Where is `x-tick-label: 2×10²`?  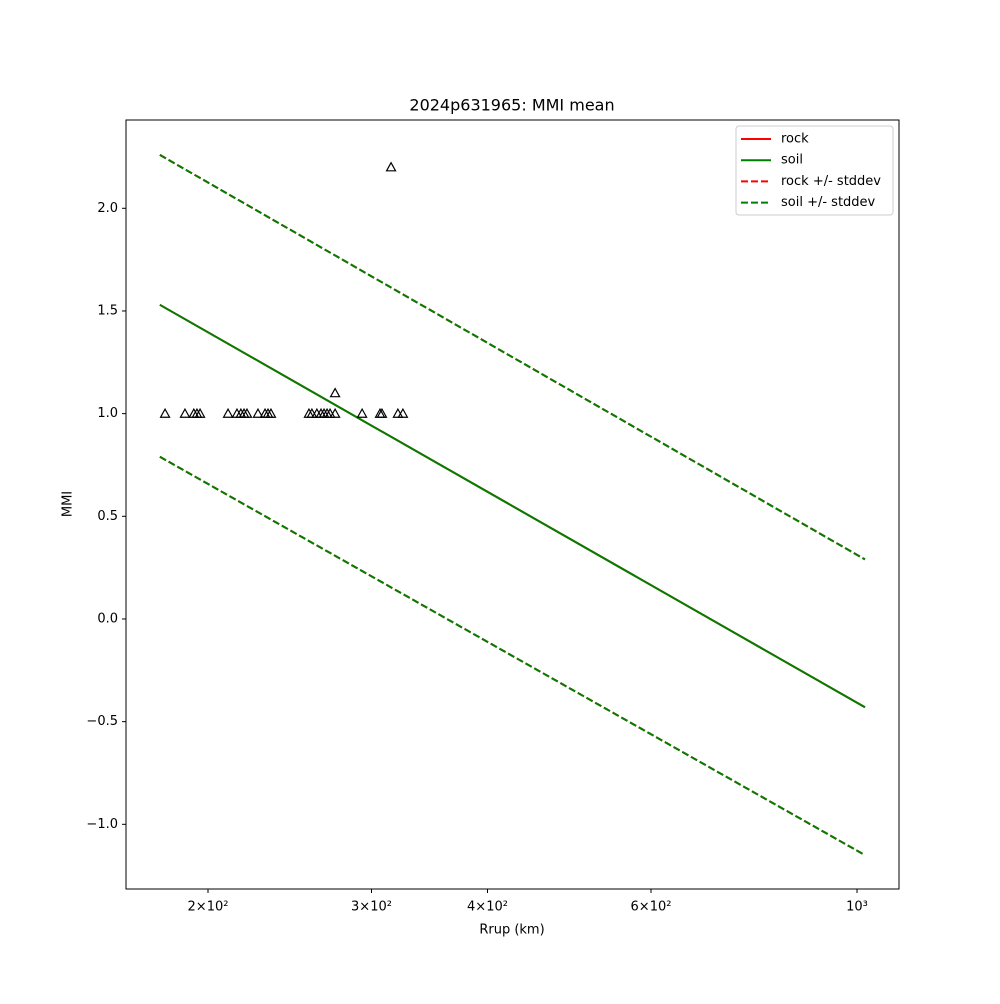 x-tick-label: 2×10² is located at coordinates (208, 907).